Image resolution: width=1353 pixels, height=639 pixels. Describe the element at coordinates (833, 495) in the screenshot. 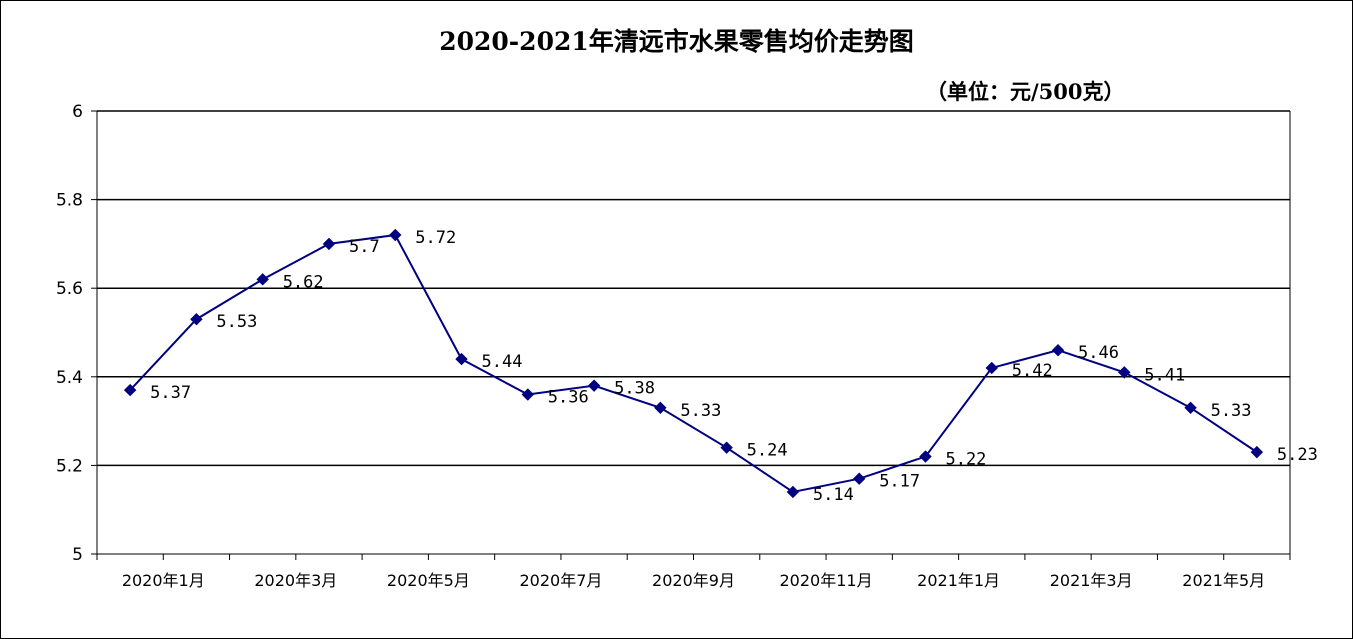

I see `data-label: 5.14` at that location.